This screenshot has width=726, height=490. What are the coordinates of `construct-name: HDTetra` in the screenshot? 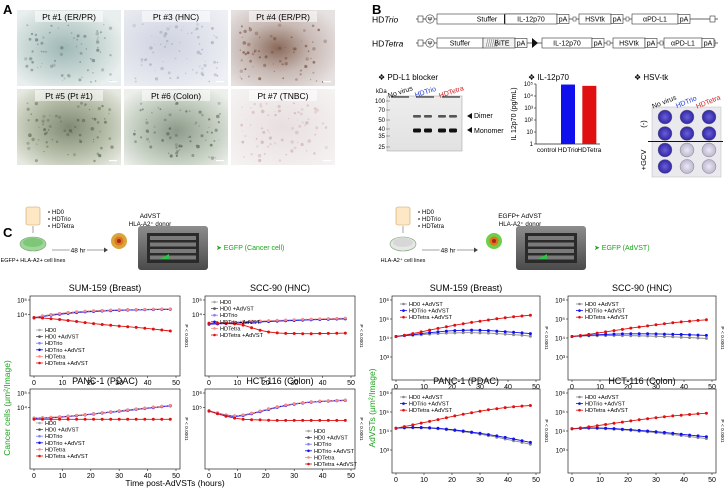 It's located at (388, 44).